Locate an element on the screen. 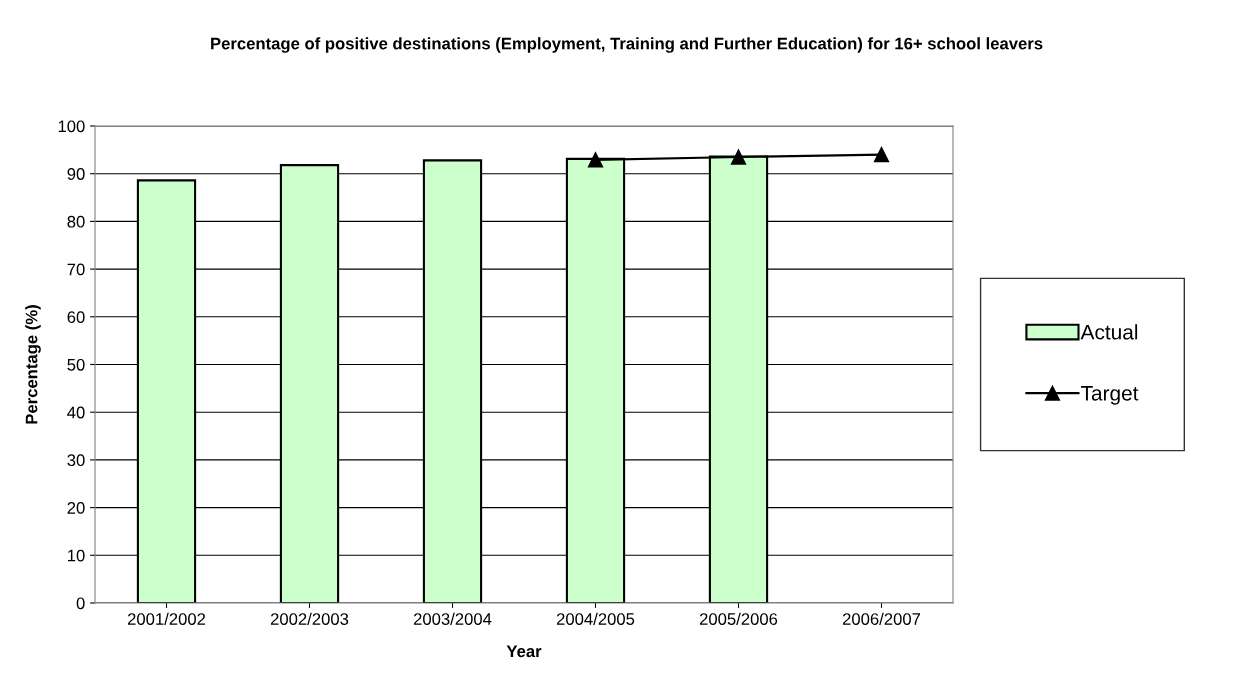  x-tick-label: 2005/2006 is located at coordinates (738, 618).